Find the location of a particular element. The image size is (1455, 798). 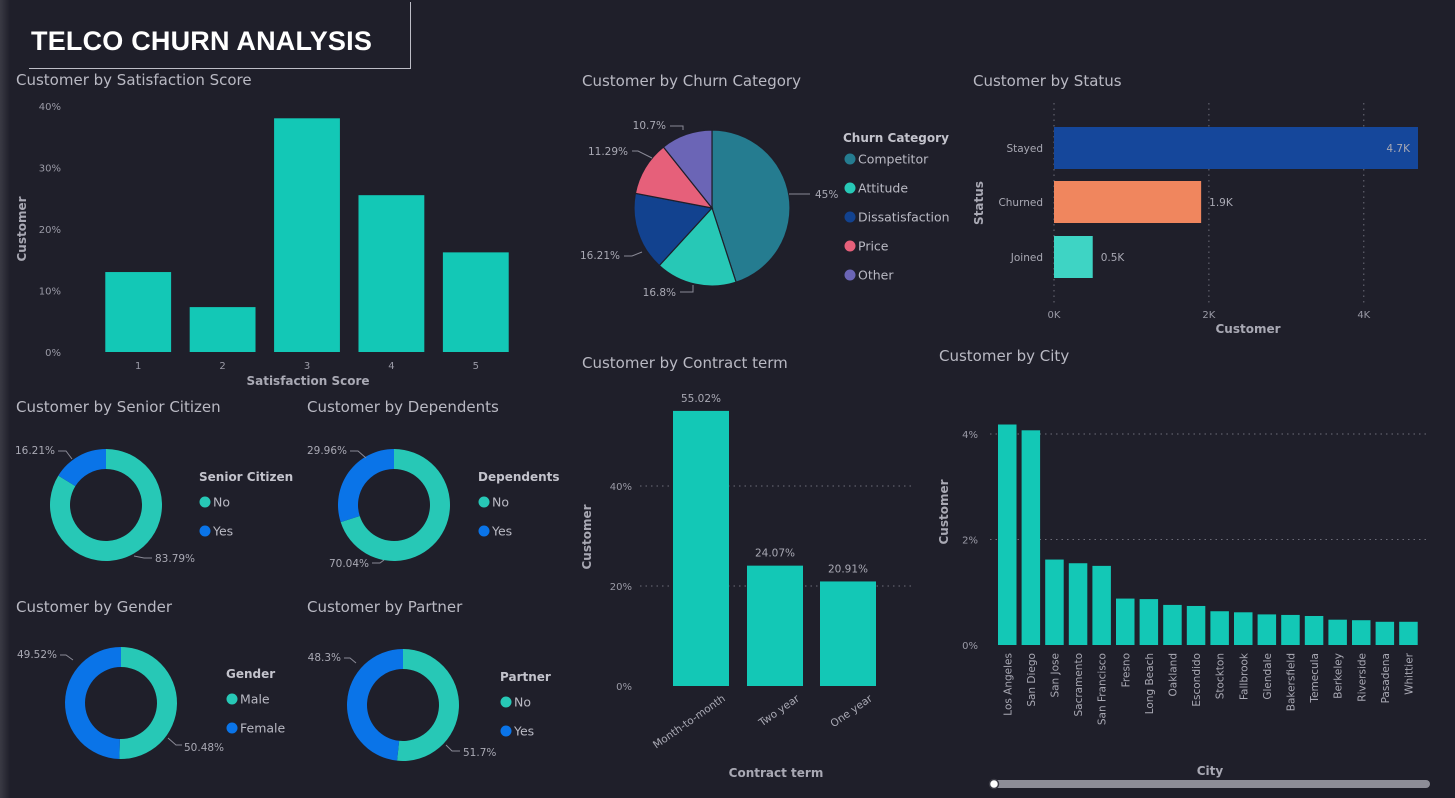

satisfaction-xtick: 3 is located at coordinates (307, 366).